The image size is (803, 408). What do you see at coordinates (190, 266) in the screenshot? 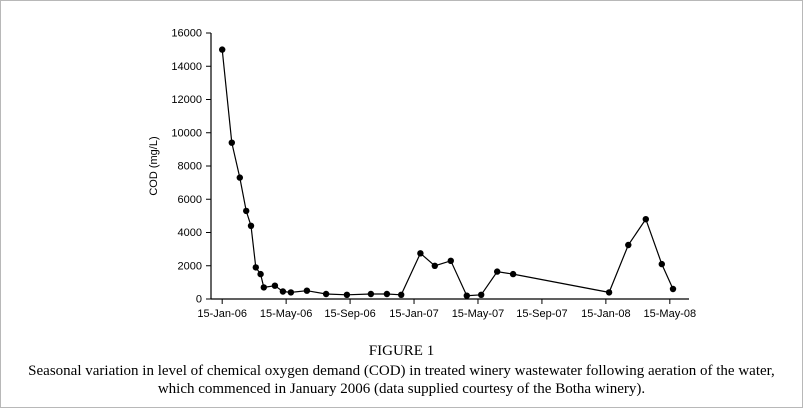
I see `svg-text: 2000` at bounding box center [190, 266].